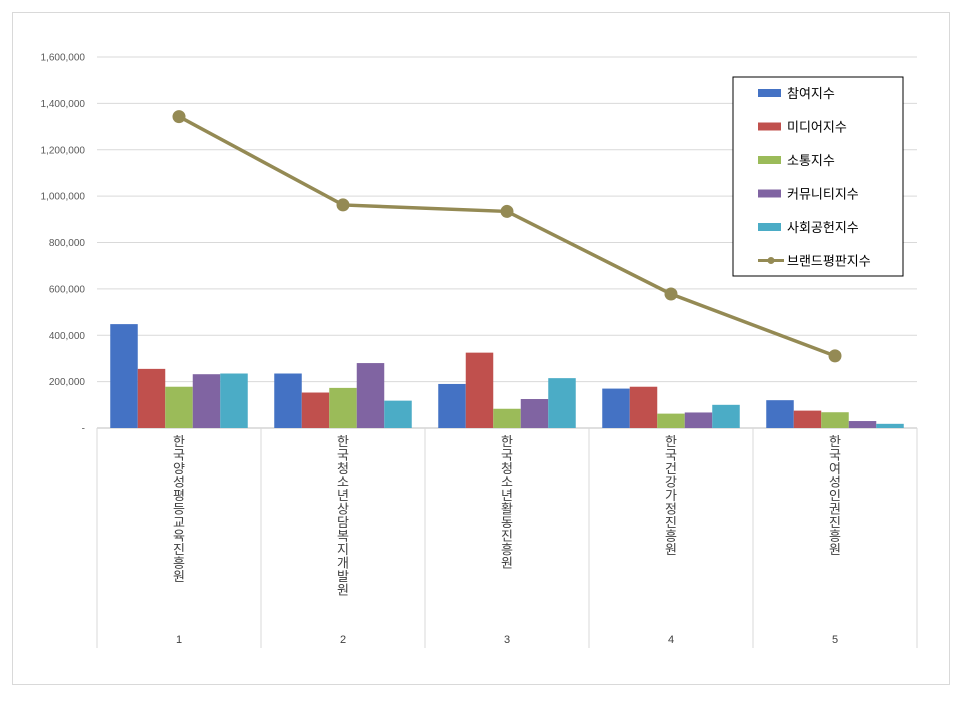  I want to click on y-tick-label: 400,000, so click(67, 336).